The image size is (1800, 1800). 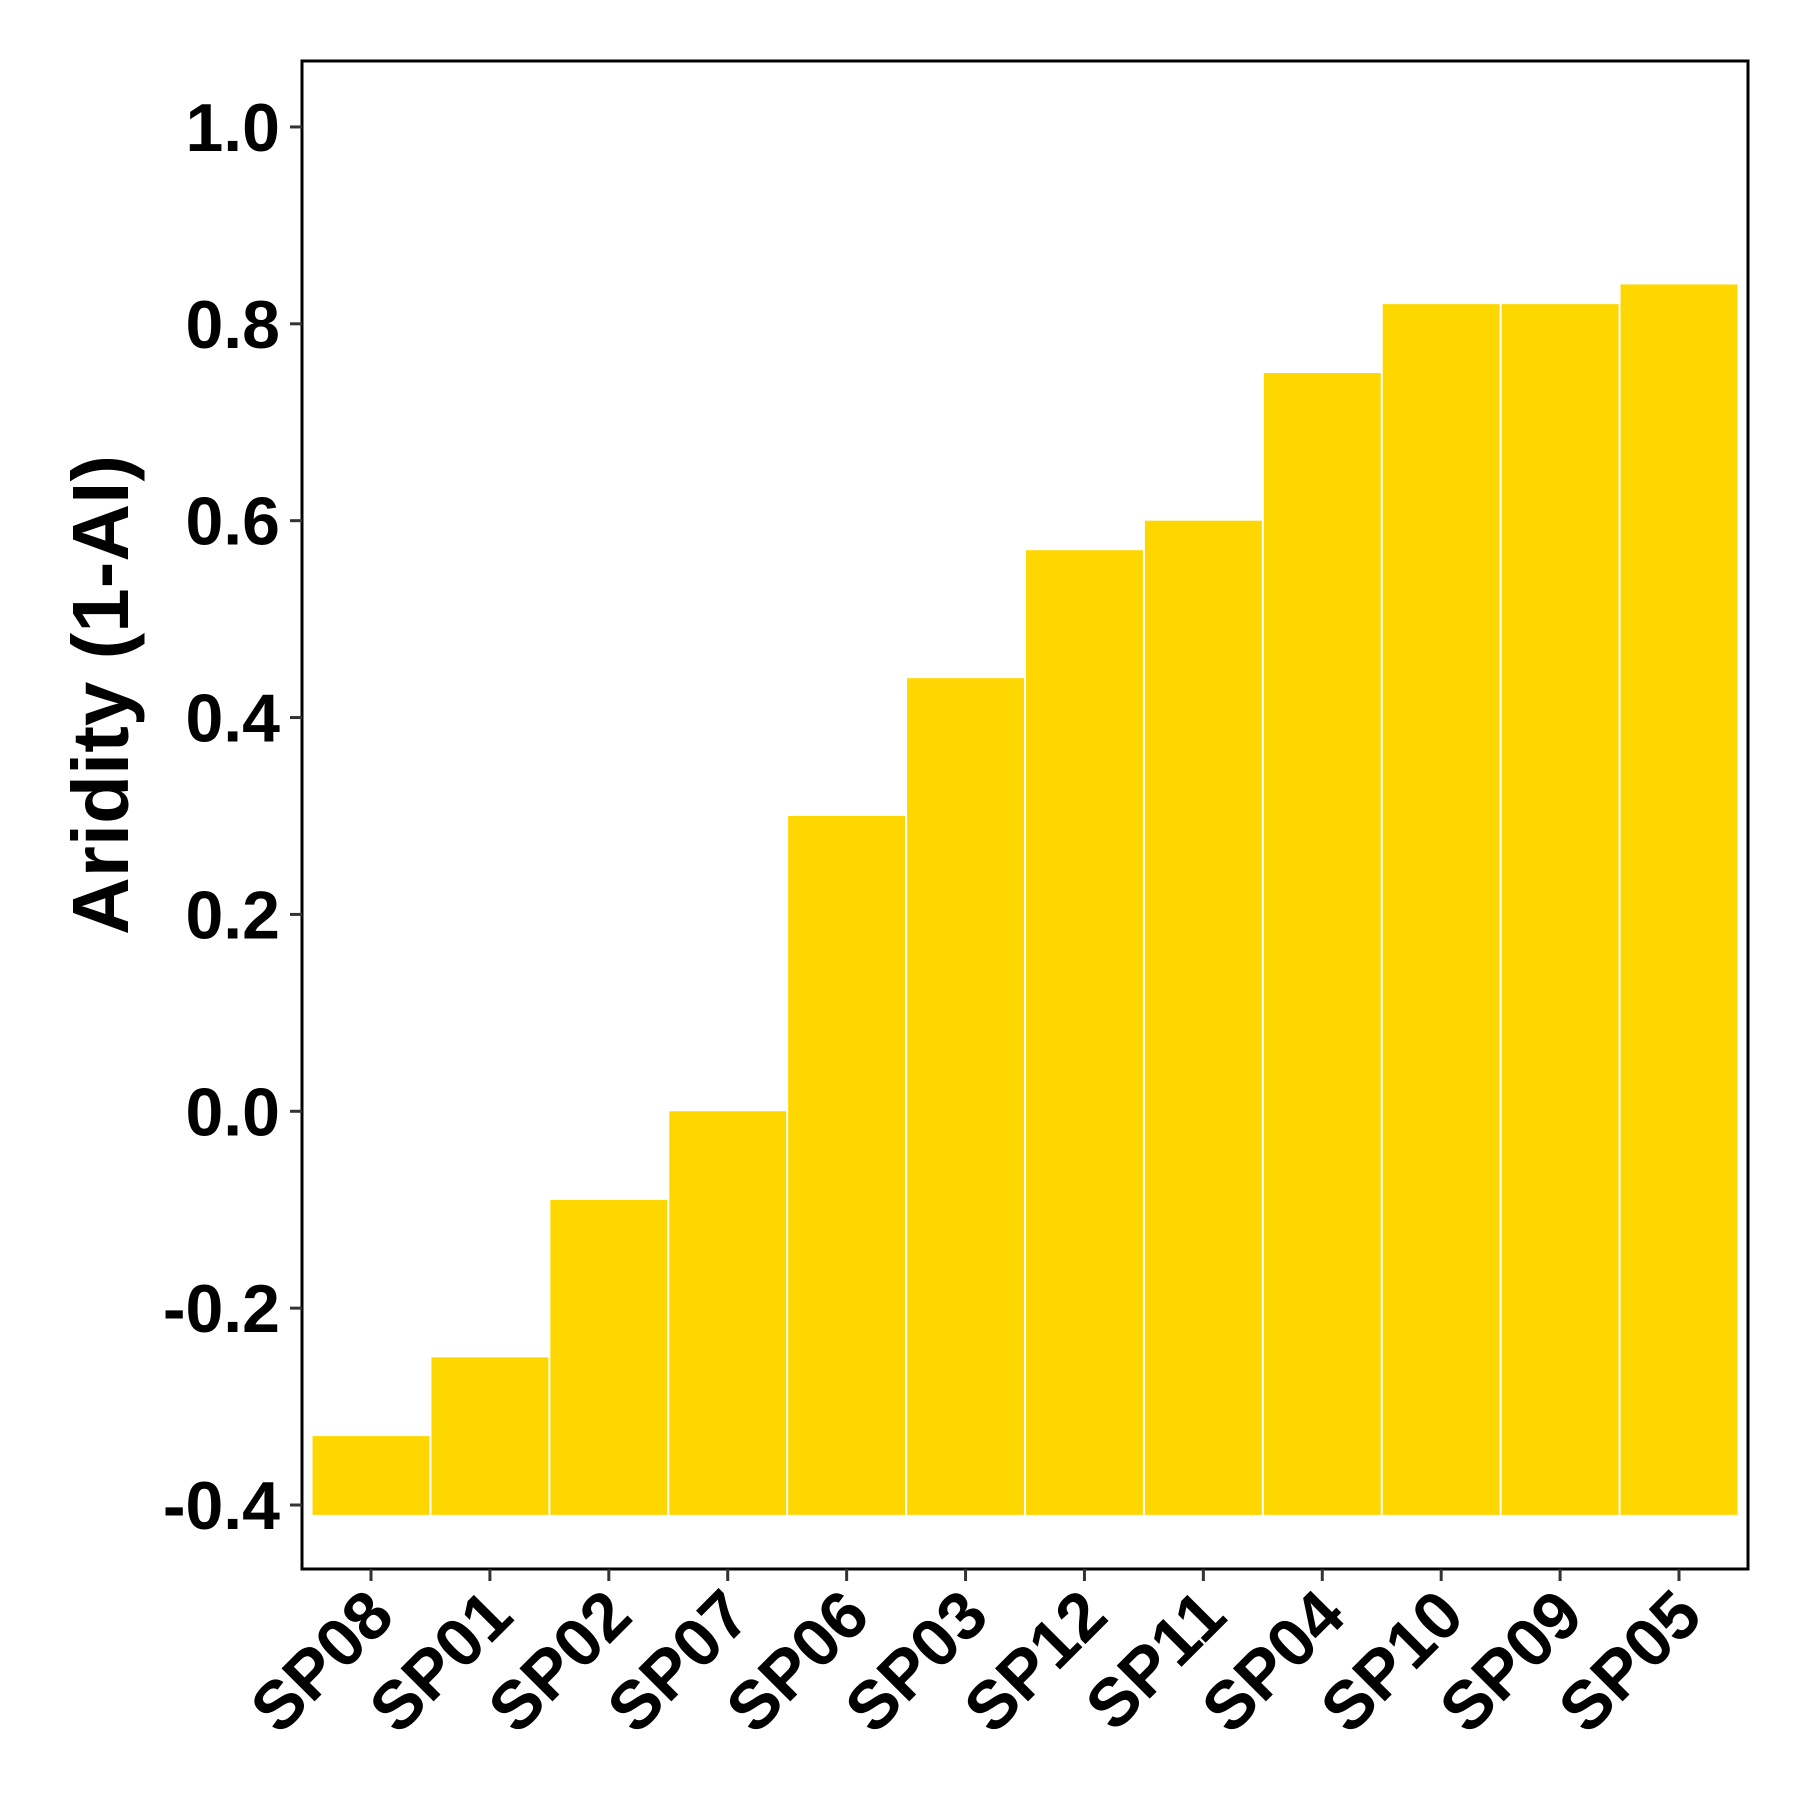 I want to click on y-tick-label: 1.0, so click(x=232, y=128).